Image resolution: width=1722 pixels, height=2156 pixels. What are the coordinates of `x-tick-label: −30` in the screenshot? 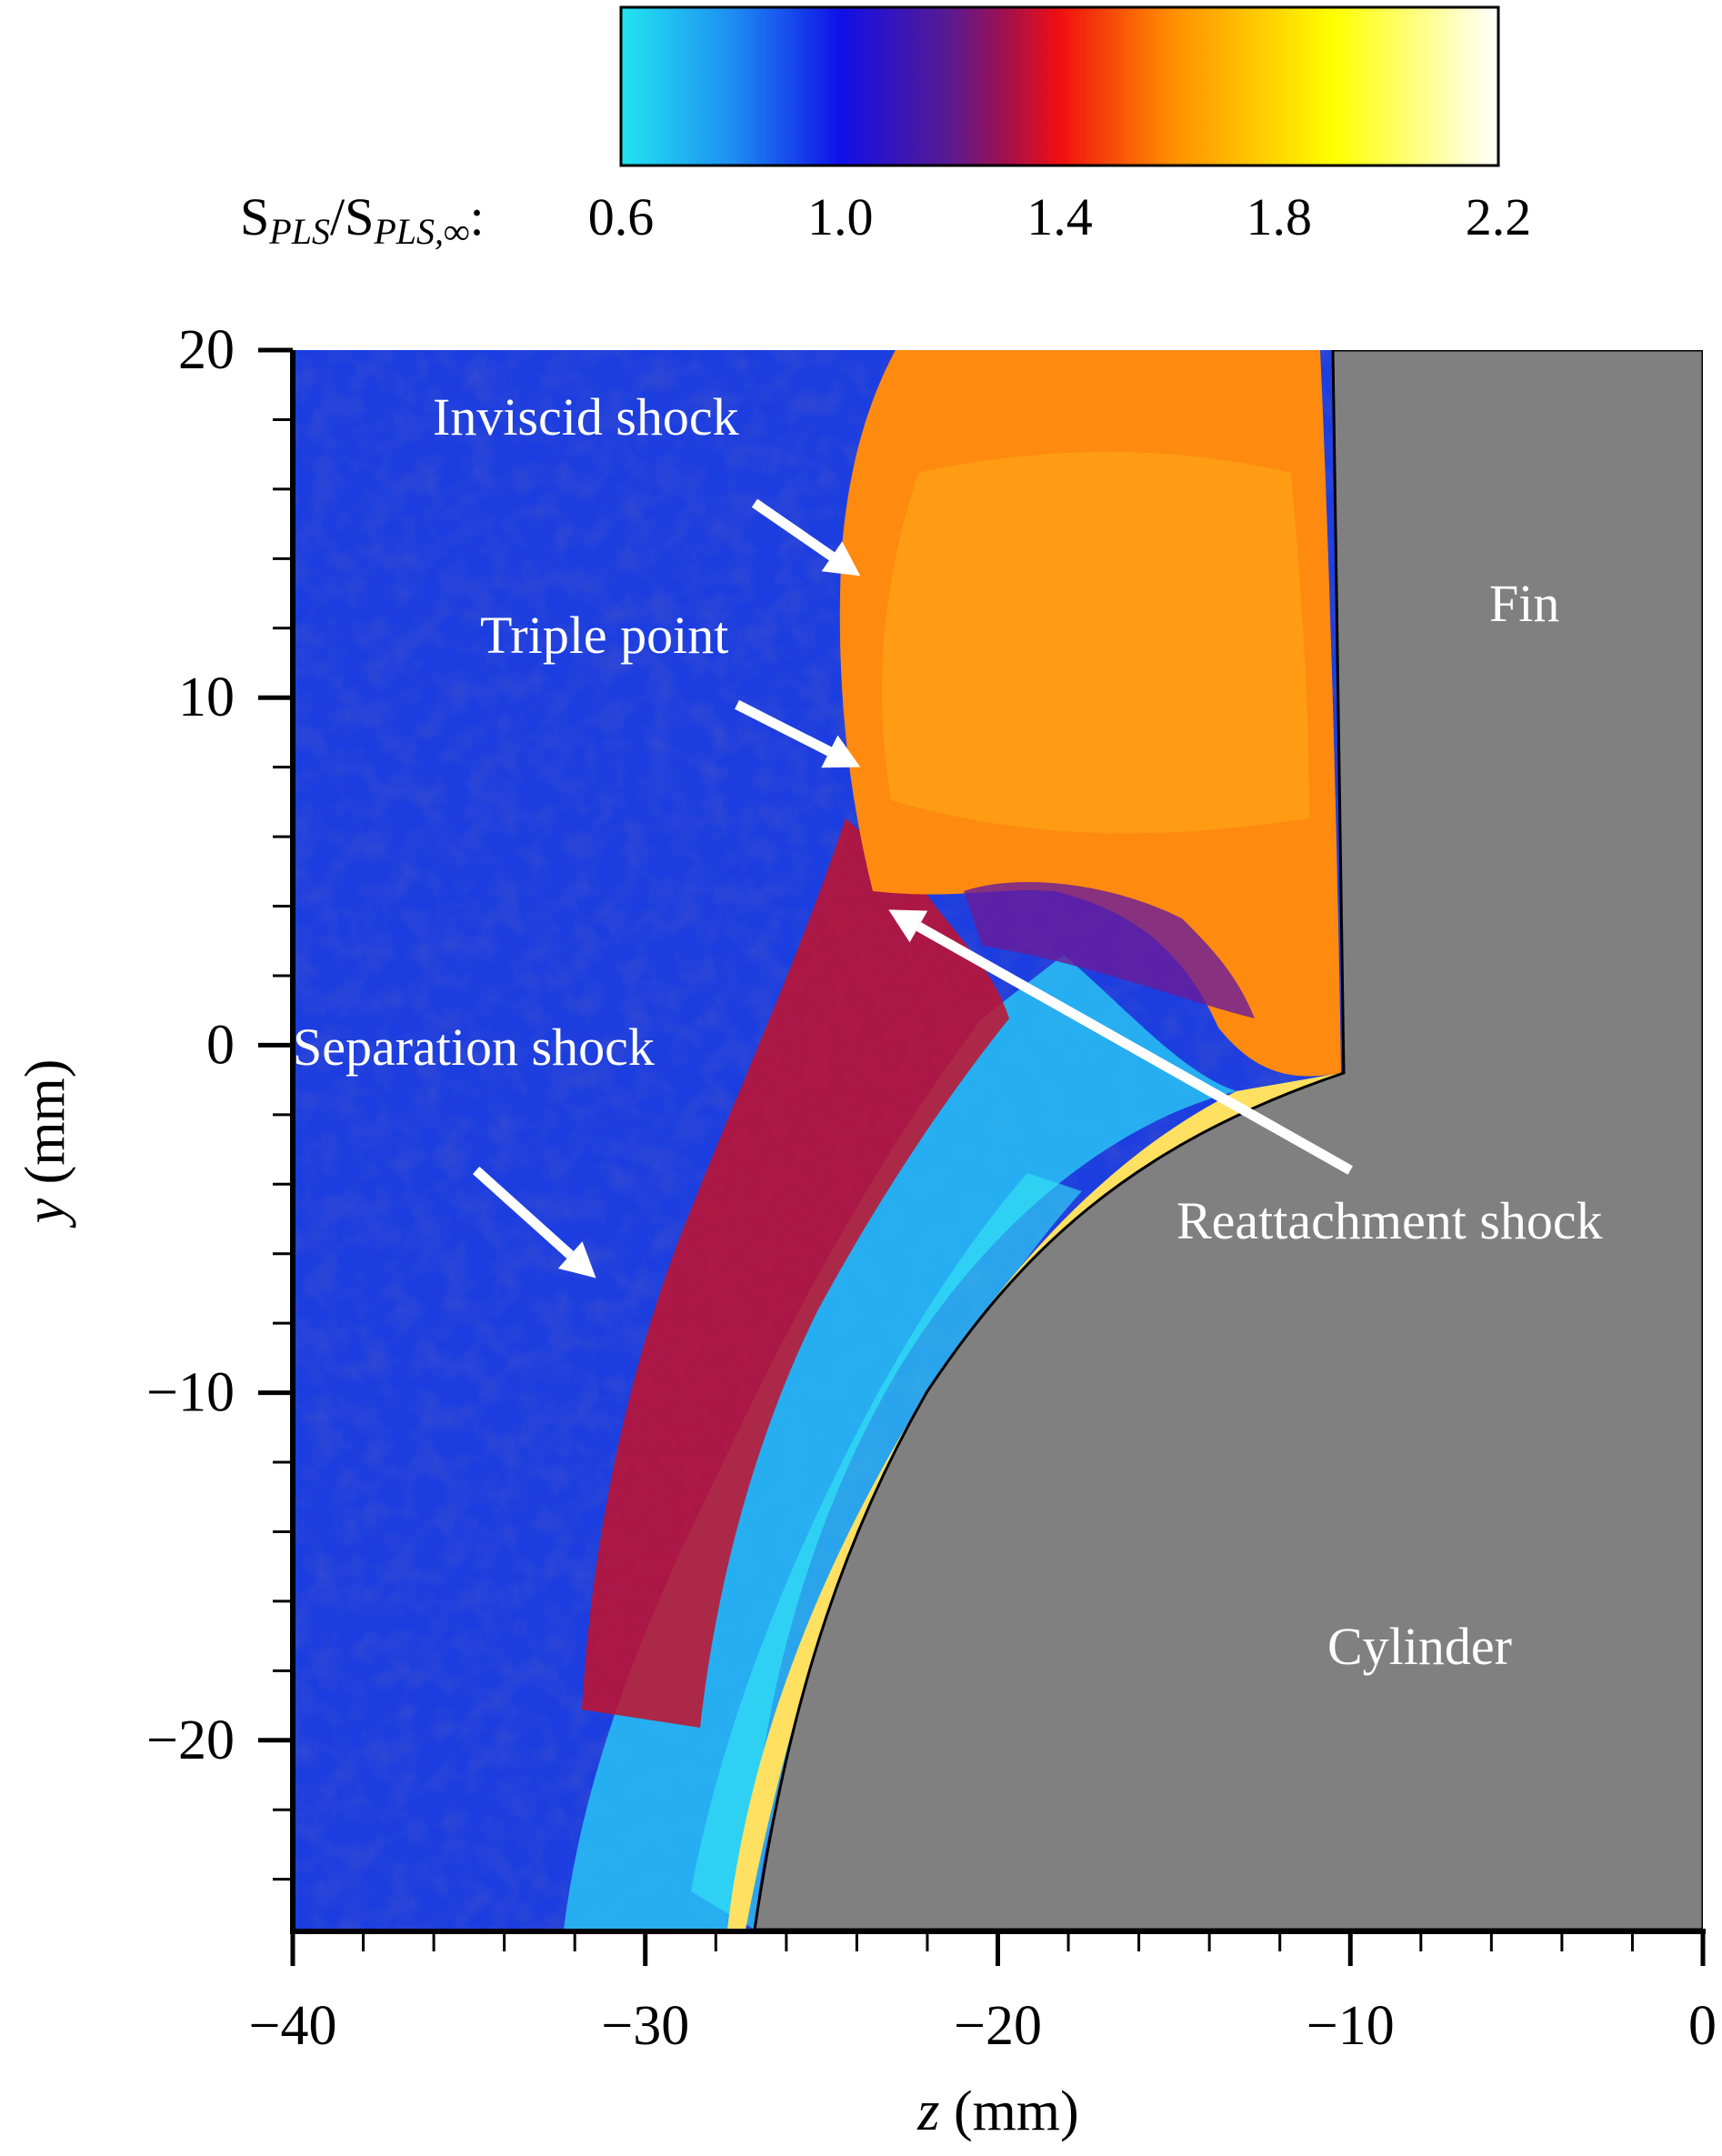 It's located at (645, 2026).